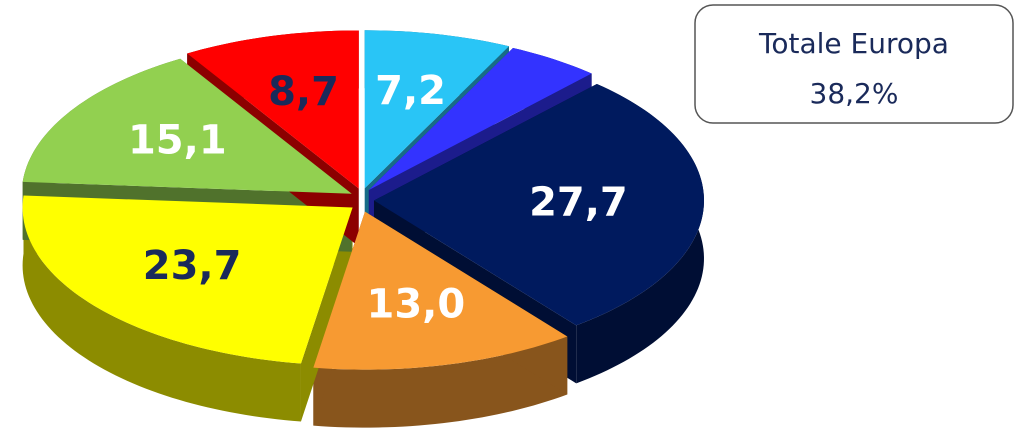  I want to click on annotation-value: 38,2%, so click(854, 93).